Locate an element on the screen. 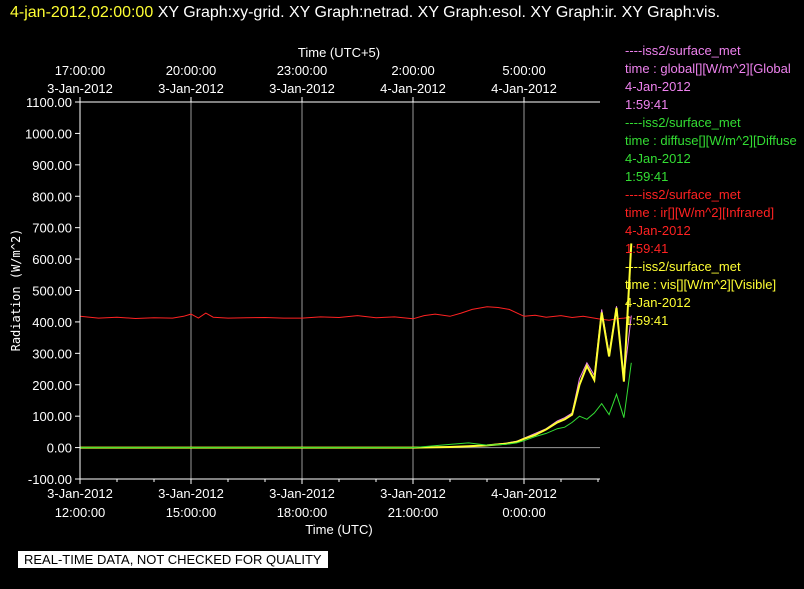 This screenshot has height=589, width=804. timestamp: 4-jan-2012,02:00:00 is located at coordinates (82, 12).